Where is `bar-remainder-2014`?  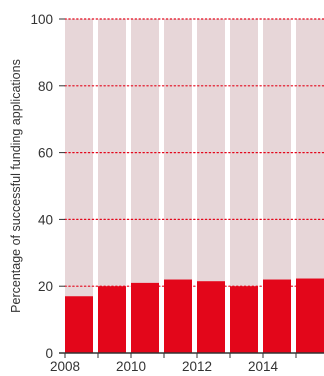
bar-remainder-2014 is located at coordinates (277, 149).